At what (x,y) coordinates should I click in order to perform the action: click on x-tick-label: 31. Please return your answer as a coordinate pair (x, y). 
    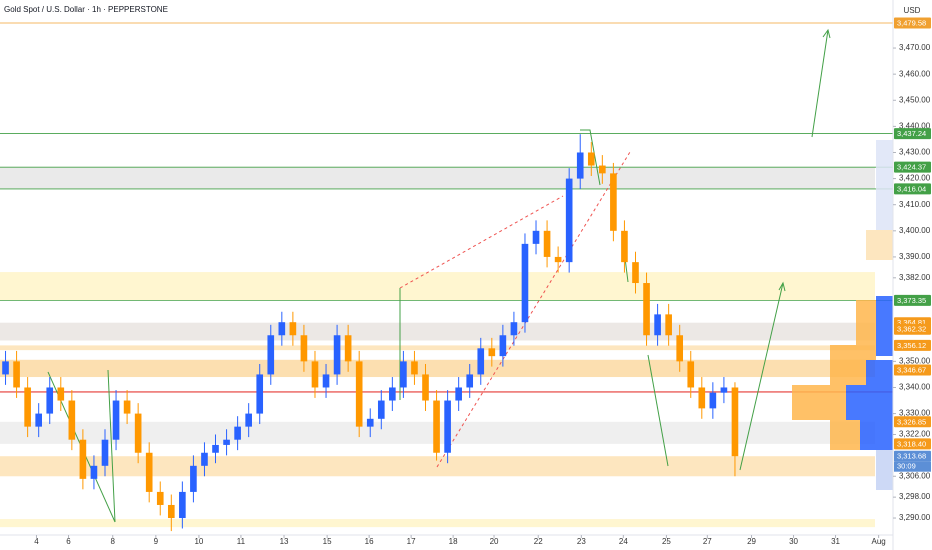
    Looking at the image, I should click on (835, 541).